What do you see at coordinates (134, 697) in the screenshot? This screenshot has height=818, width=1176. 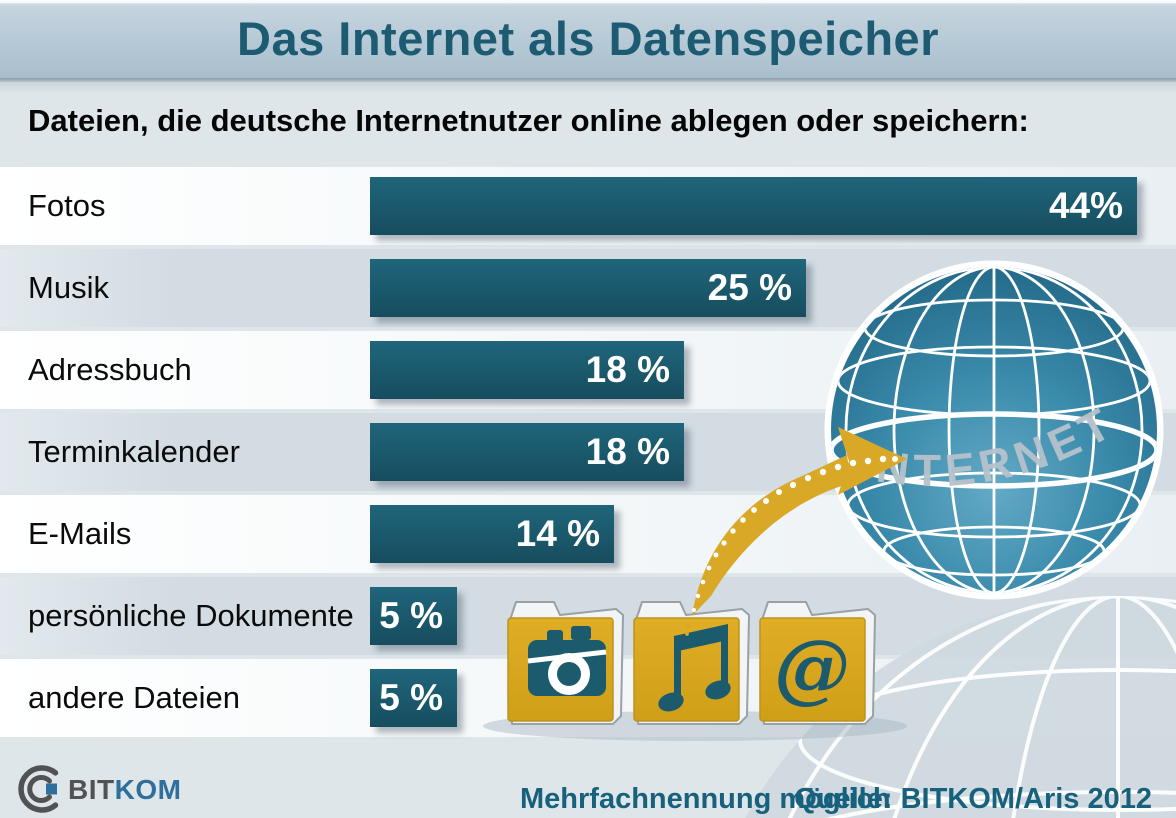 I see `row-label: andere Dateien` at bounding box center [134, 697].